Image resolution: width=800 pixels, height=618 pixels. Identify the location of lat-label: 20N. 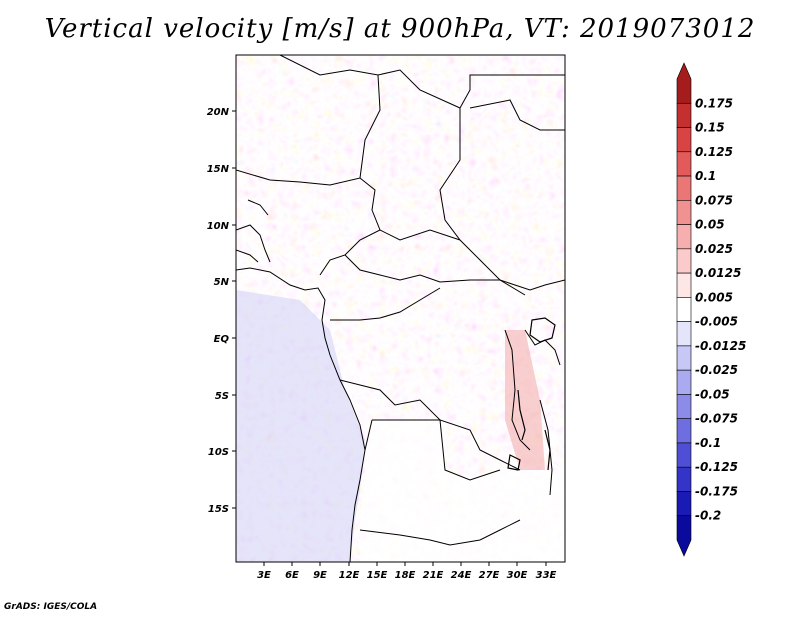
(218, 112).